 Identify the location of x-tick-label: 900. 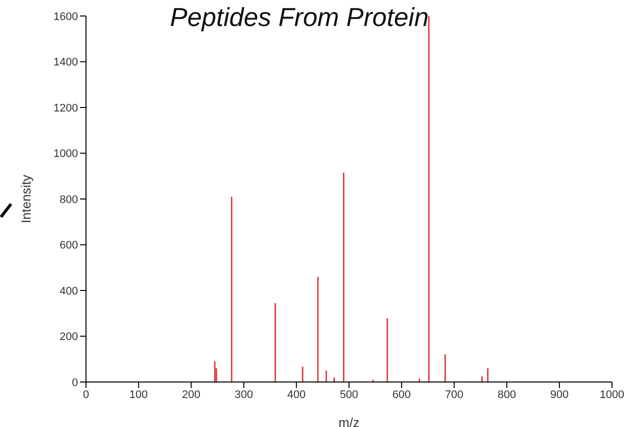
(559, 394).